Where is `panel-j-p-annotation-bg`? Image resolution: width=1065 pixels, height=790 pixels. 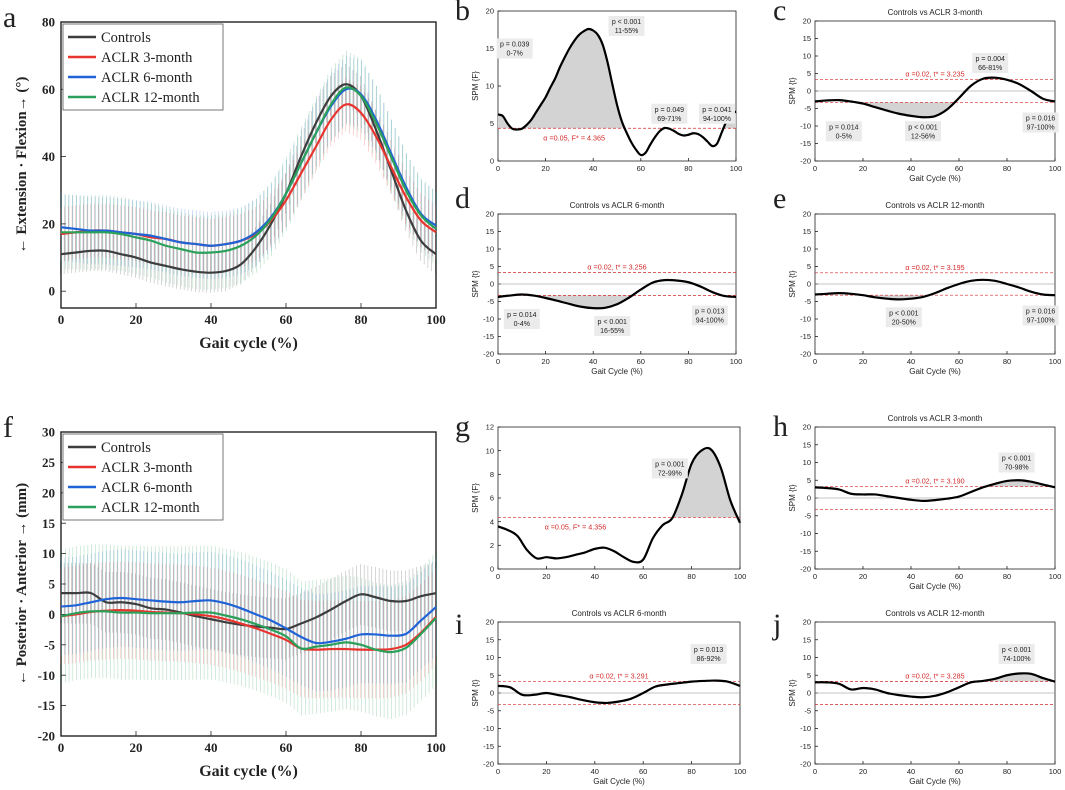
panel-j-p-annotation-bg is located at coordinates (1016, 653).